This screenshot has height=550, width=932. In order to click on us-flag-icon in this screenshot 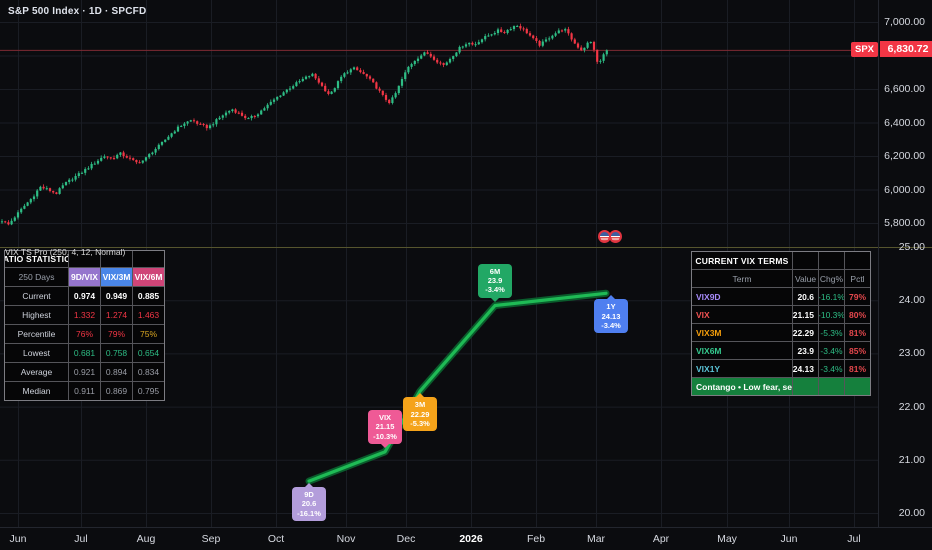, I will do `click(611, 237)`.